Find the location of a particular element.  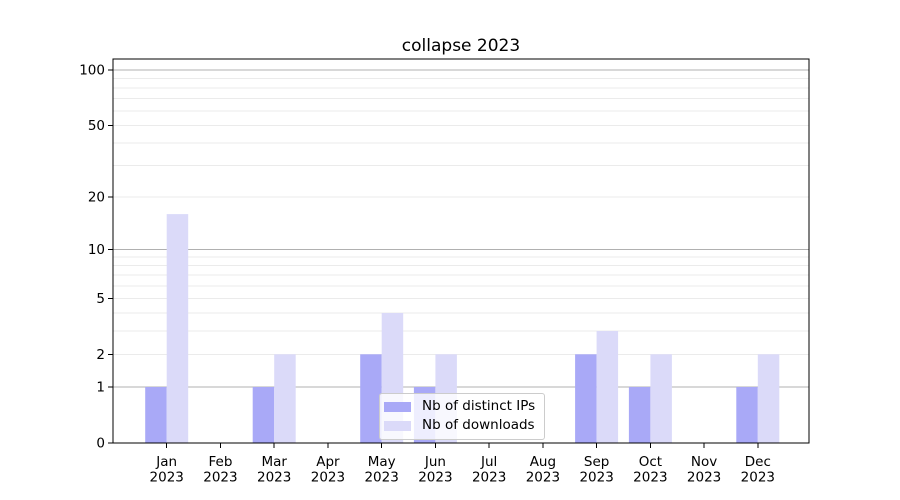

x-tick-month-label: Nov is located at coordinates (704, 462).